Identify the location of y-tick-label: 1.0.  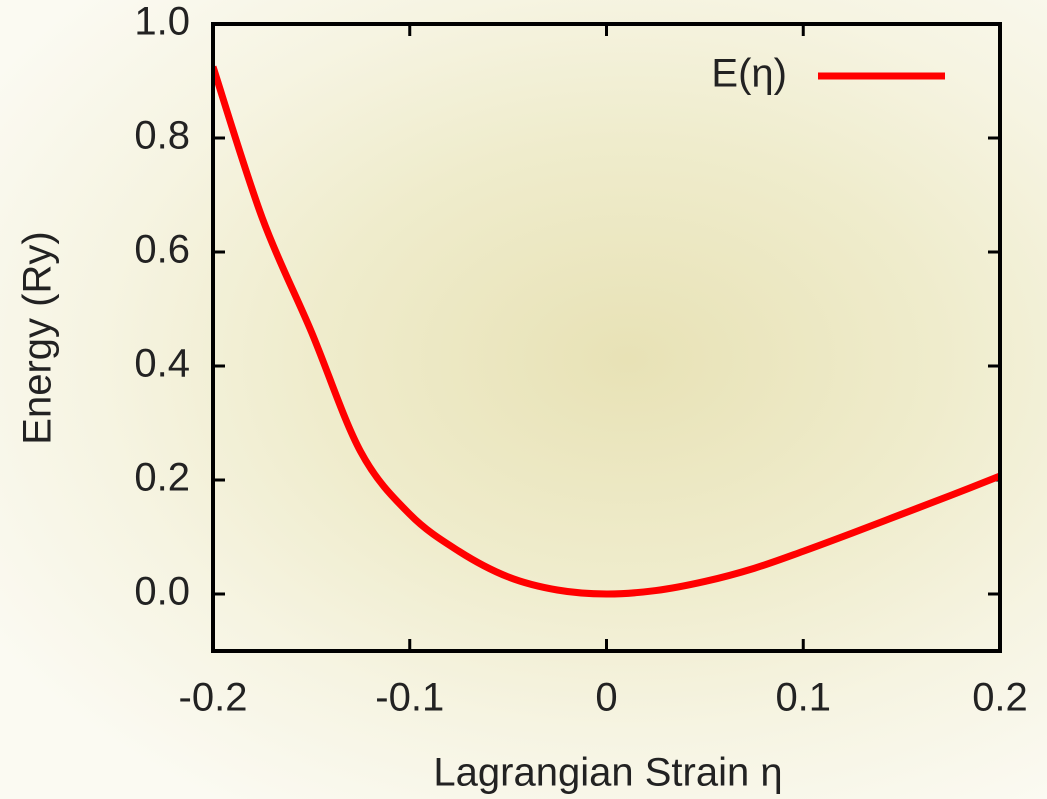
(162, 22).